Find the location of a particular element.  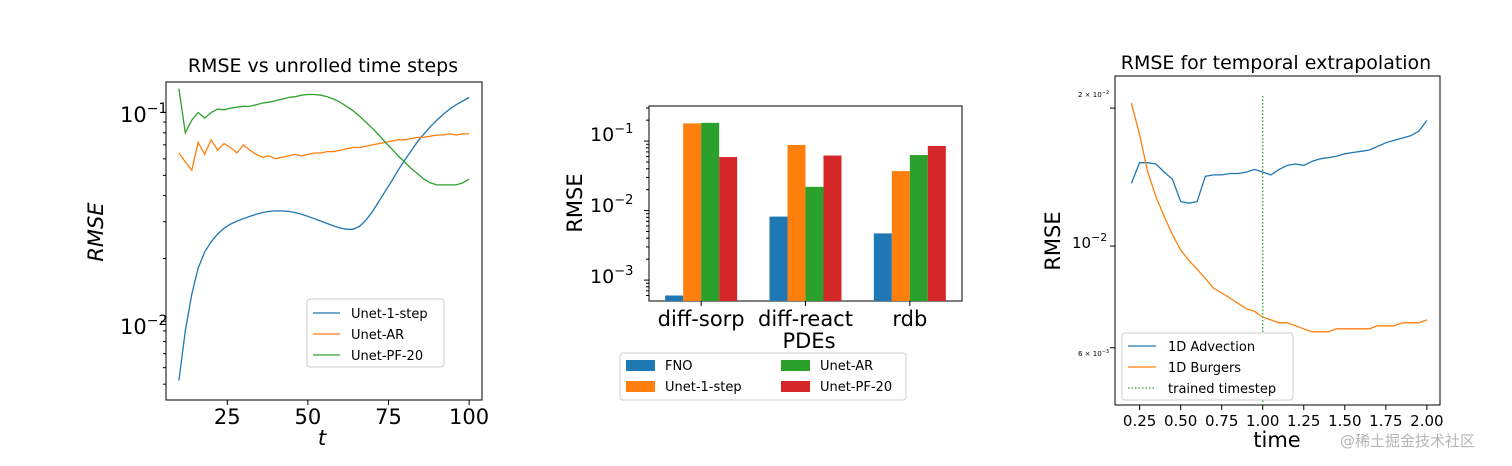

p2-plot-area: diff-sorp diff-react rdb is located at coordinates (795, 219).